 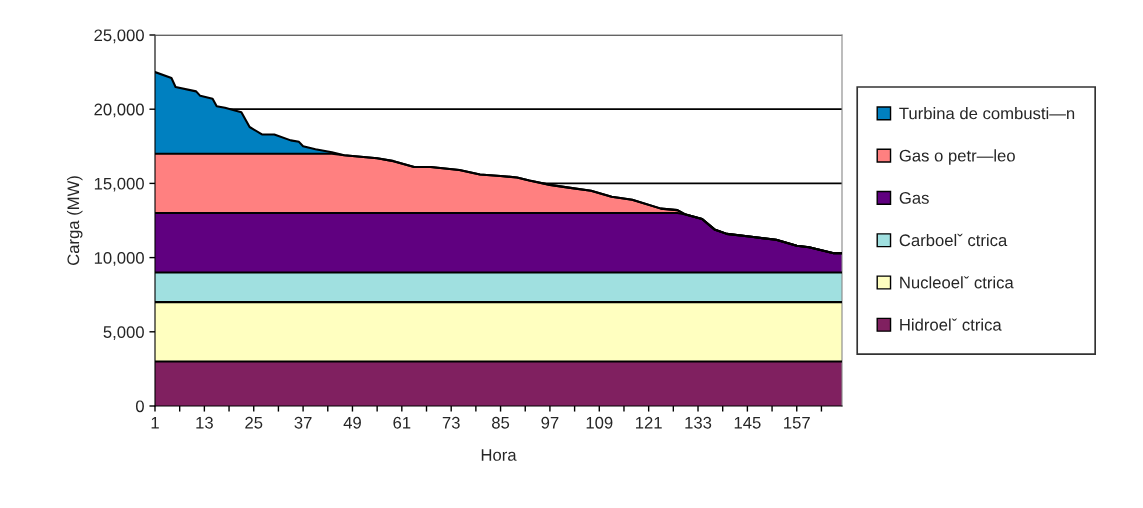 What do you see at coordinates (957, 282) in the screenshot?
I see `legend-label: Nucleoelˇ ctrica` at bounding box center [957, 282].